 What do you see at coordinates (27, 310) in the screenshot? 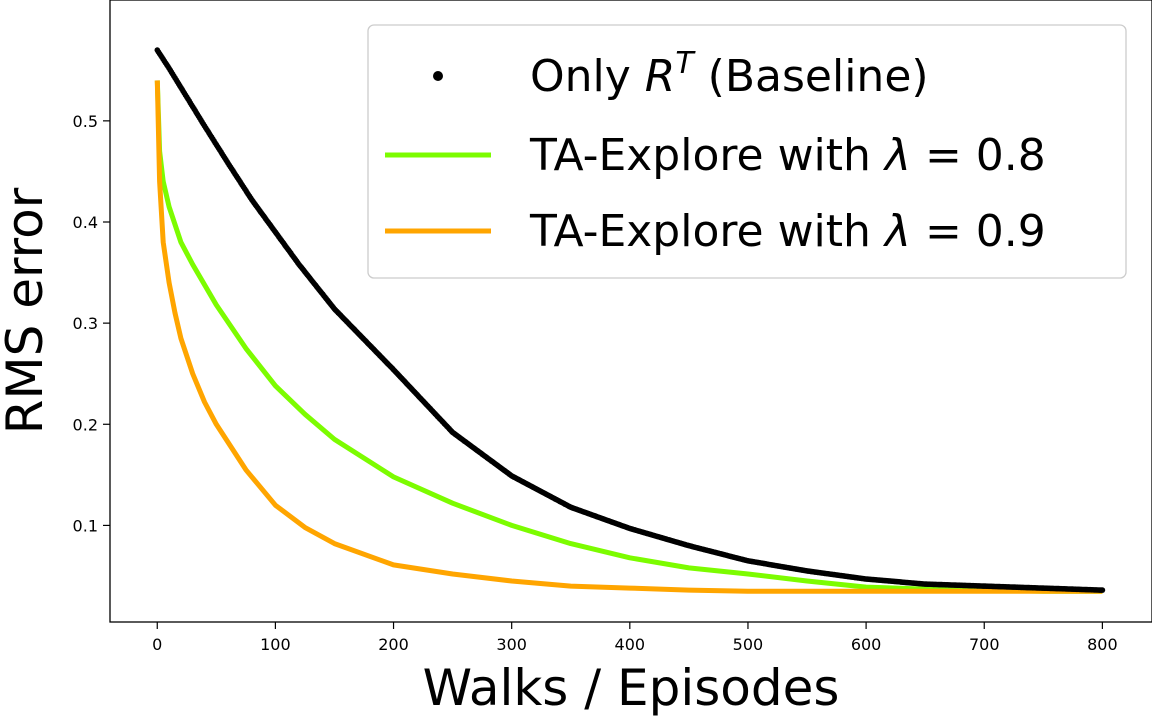
I see `y-axis-title: RMS error` at bounding box center [27, 310].